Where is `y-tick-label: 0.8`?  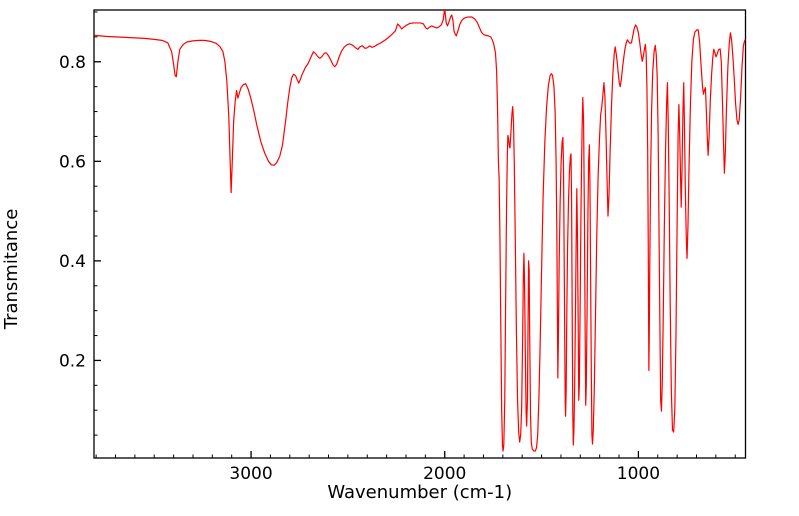
y-tick-label: 0.8 is located at coordinates (72, 63).